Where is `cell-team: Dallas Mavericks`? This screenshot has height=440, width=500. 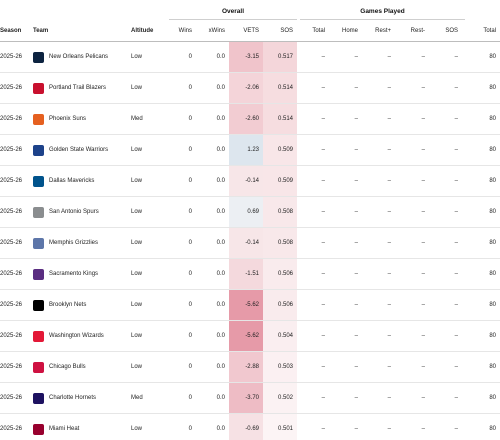
cell-team: Dallas Mavericks is located at coordinates (82, 181).